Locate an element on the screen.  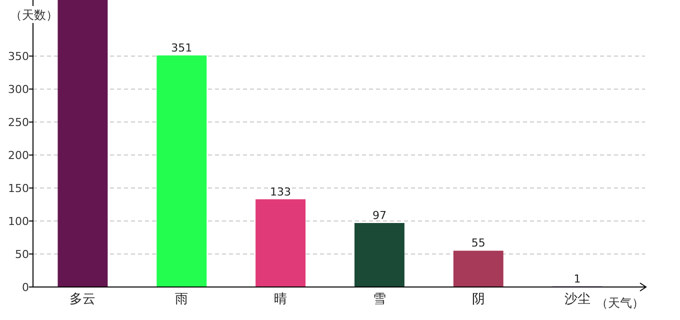
y-tick-label: 100 is located at coordinates (18, 221).